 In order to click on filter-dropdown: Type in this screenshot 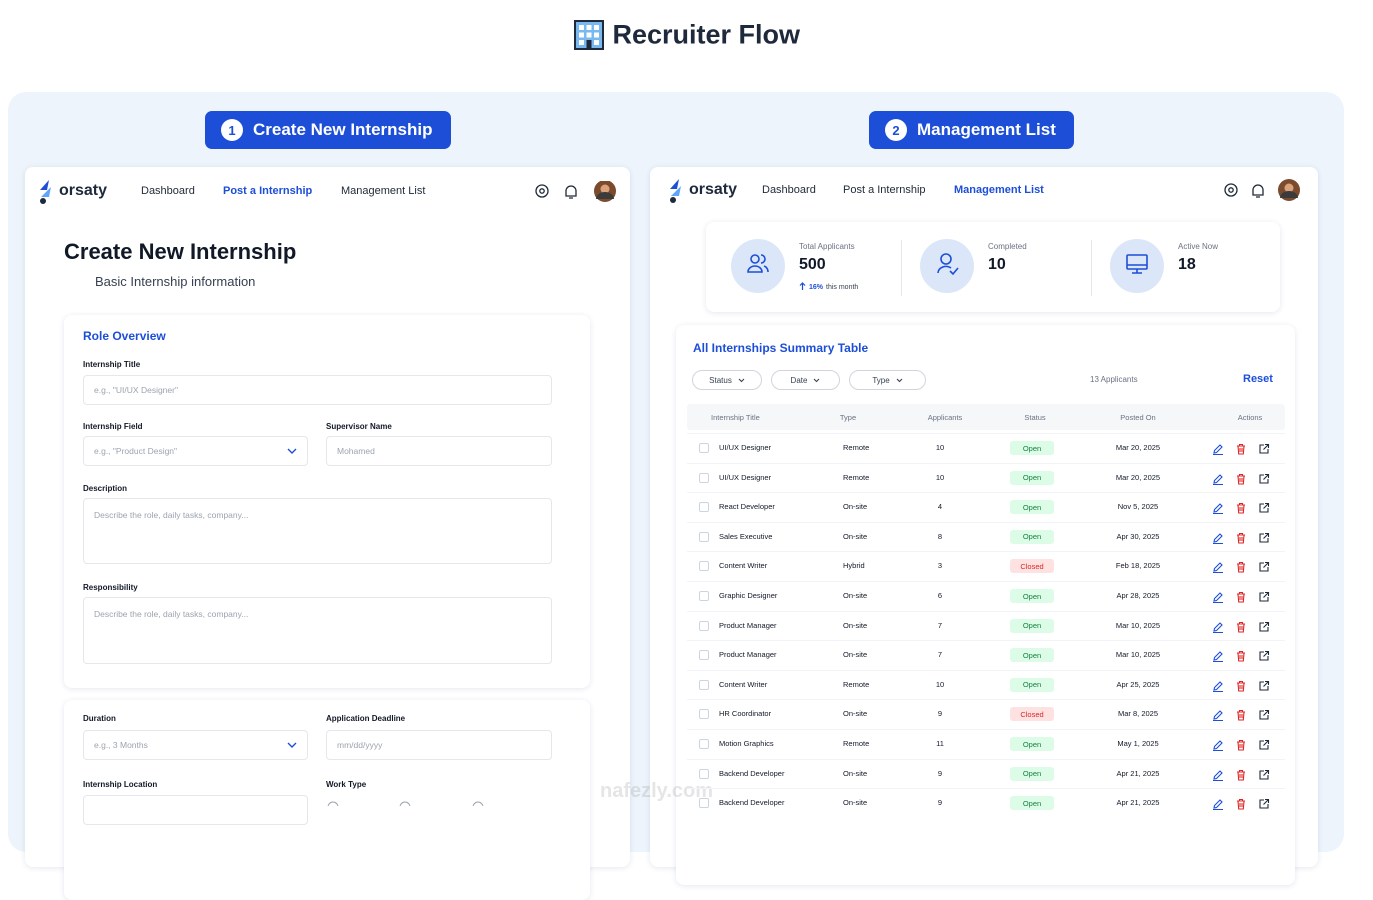, I will do `click(887, 380)`.